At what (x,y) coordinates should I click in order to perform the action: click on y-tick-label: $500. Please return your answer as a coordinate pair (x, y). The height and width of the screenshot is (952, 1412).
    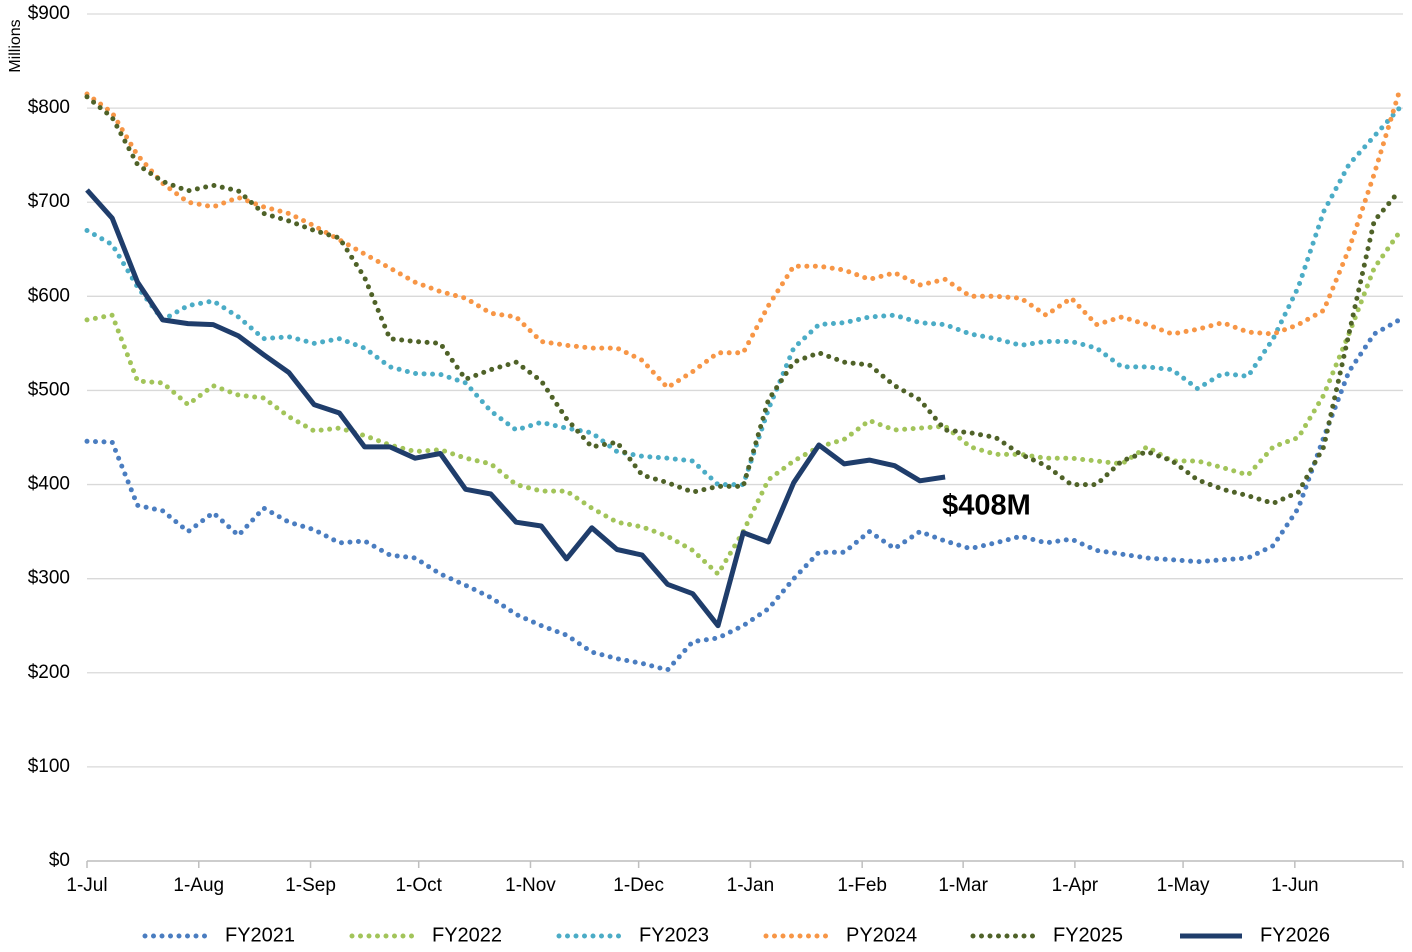
    Looking at the image, I should click on (49, 389).